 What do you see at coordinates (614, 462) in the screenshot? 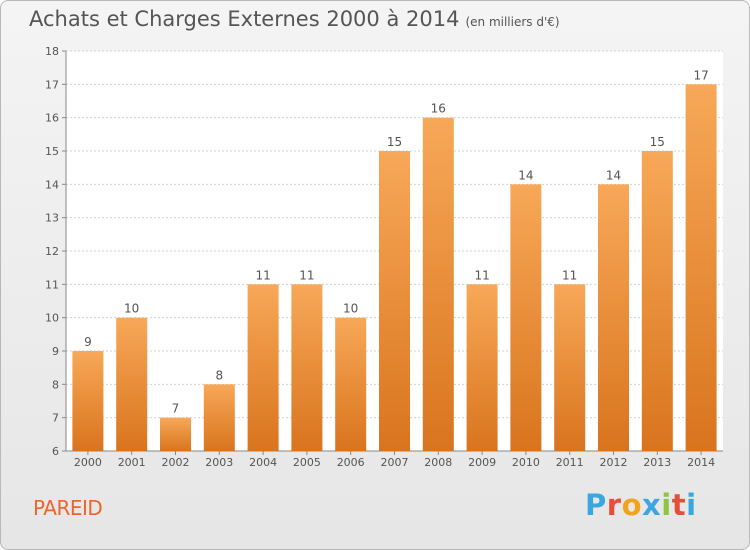
I see `x-tick-label: 2012` at bounding box center [614, 462].